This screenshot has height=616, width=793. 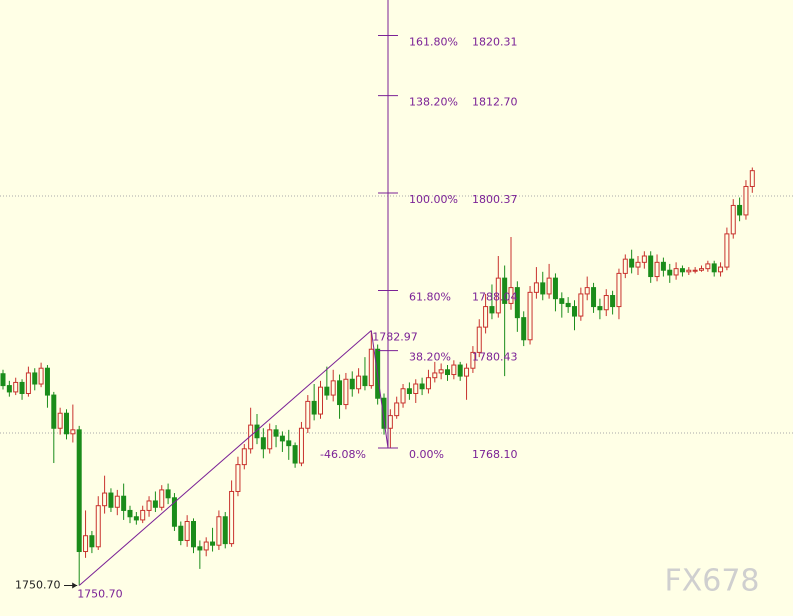 What do you see at coordinates (495, 41) in the screenshot?
I see `fib-price-label: 1820.31` at bounding box center [495, 41].